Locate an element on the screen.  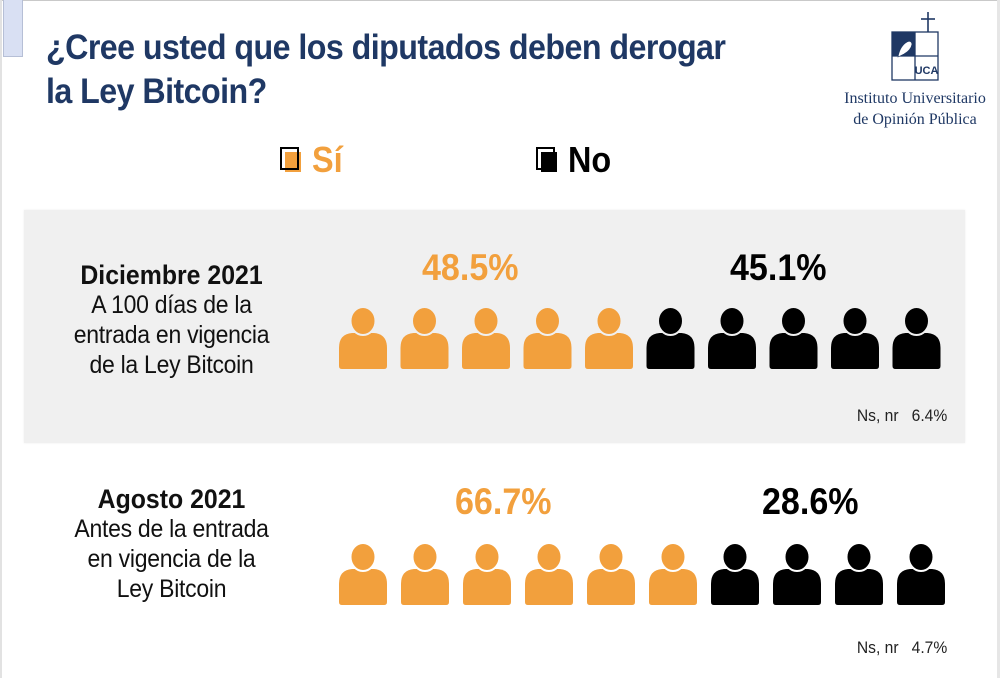
frame-left-border is located at coordinates (1, 339).